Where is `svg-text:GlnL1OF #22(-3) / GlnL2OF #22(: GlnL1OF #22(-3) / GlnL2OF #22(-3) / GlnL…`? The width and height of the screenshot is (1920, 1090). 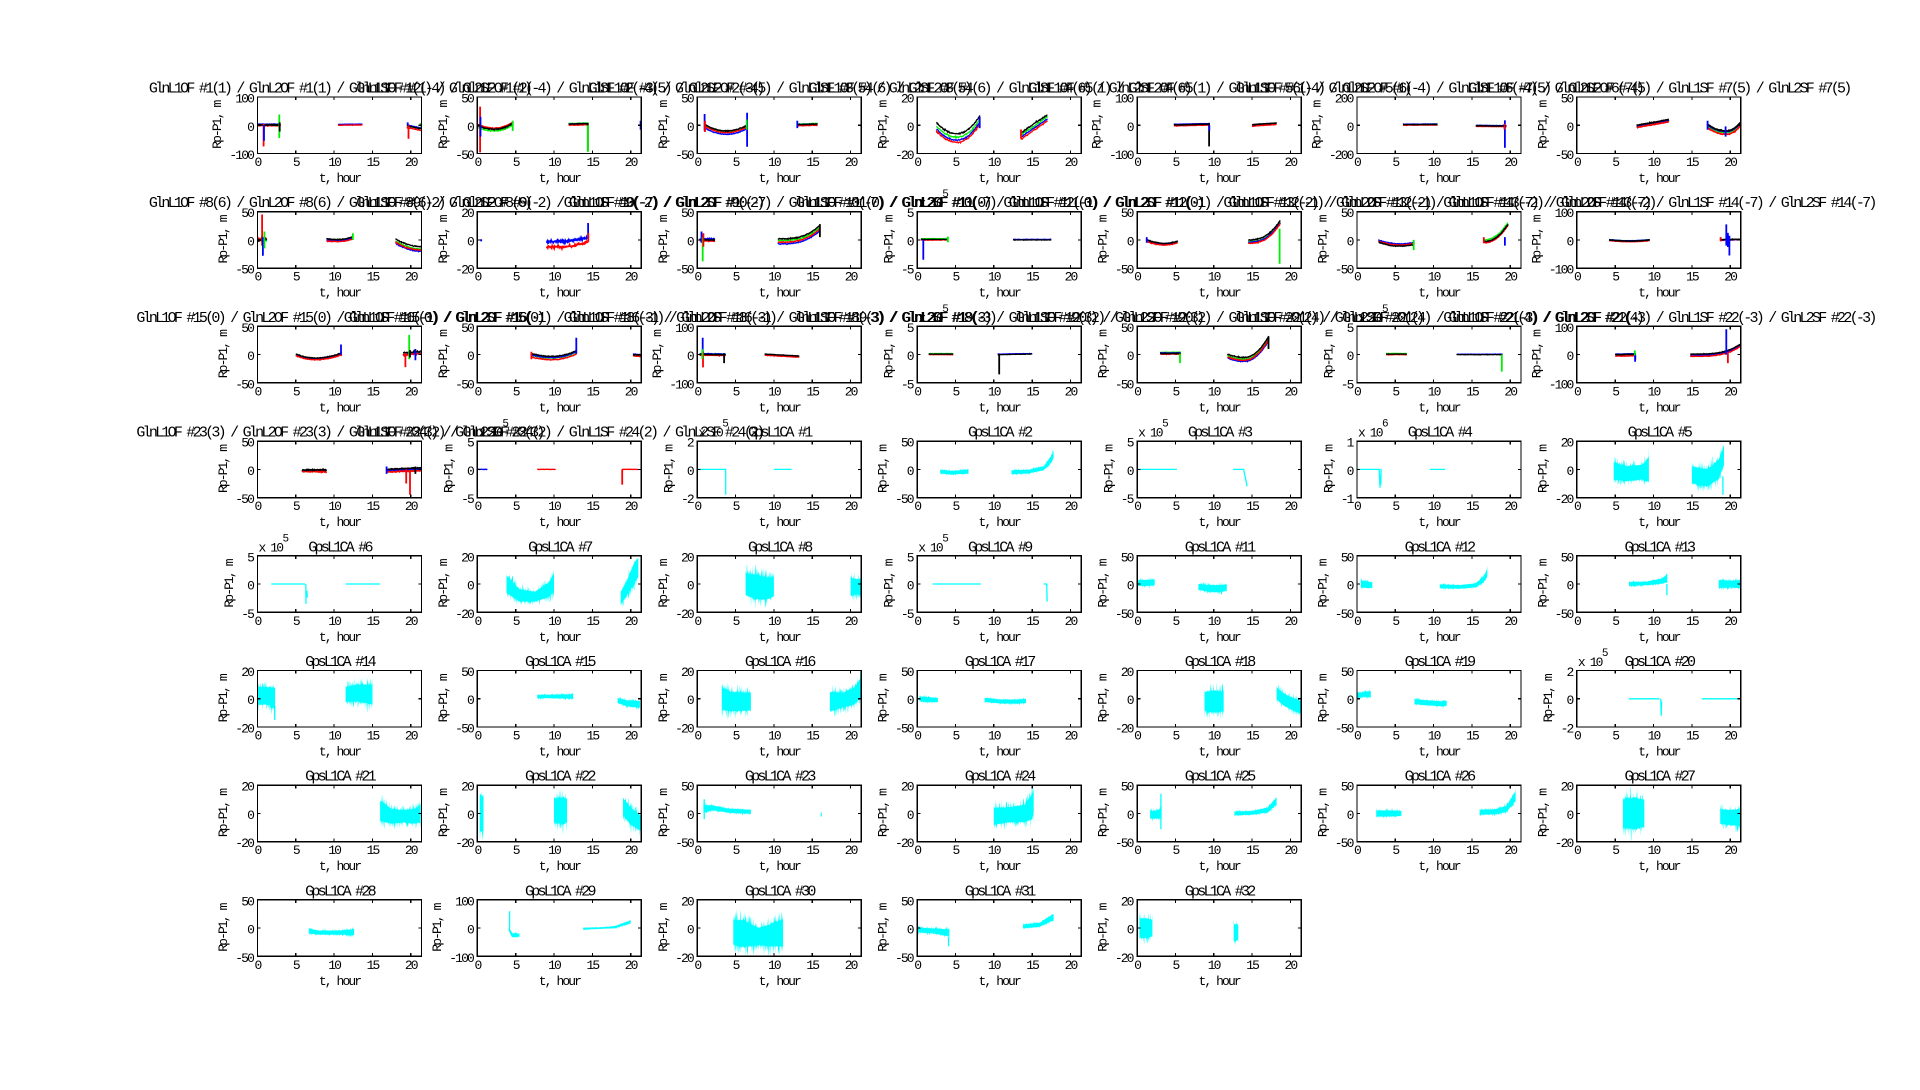
svg-text:GlnL1OF #22(-3) / GlnL2OF #22(: GlnL1OF #22(-3) / GlnL2OF #22(-3) / GlnL… is located at coordinates (1659, 318).